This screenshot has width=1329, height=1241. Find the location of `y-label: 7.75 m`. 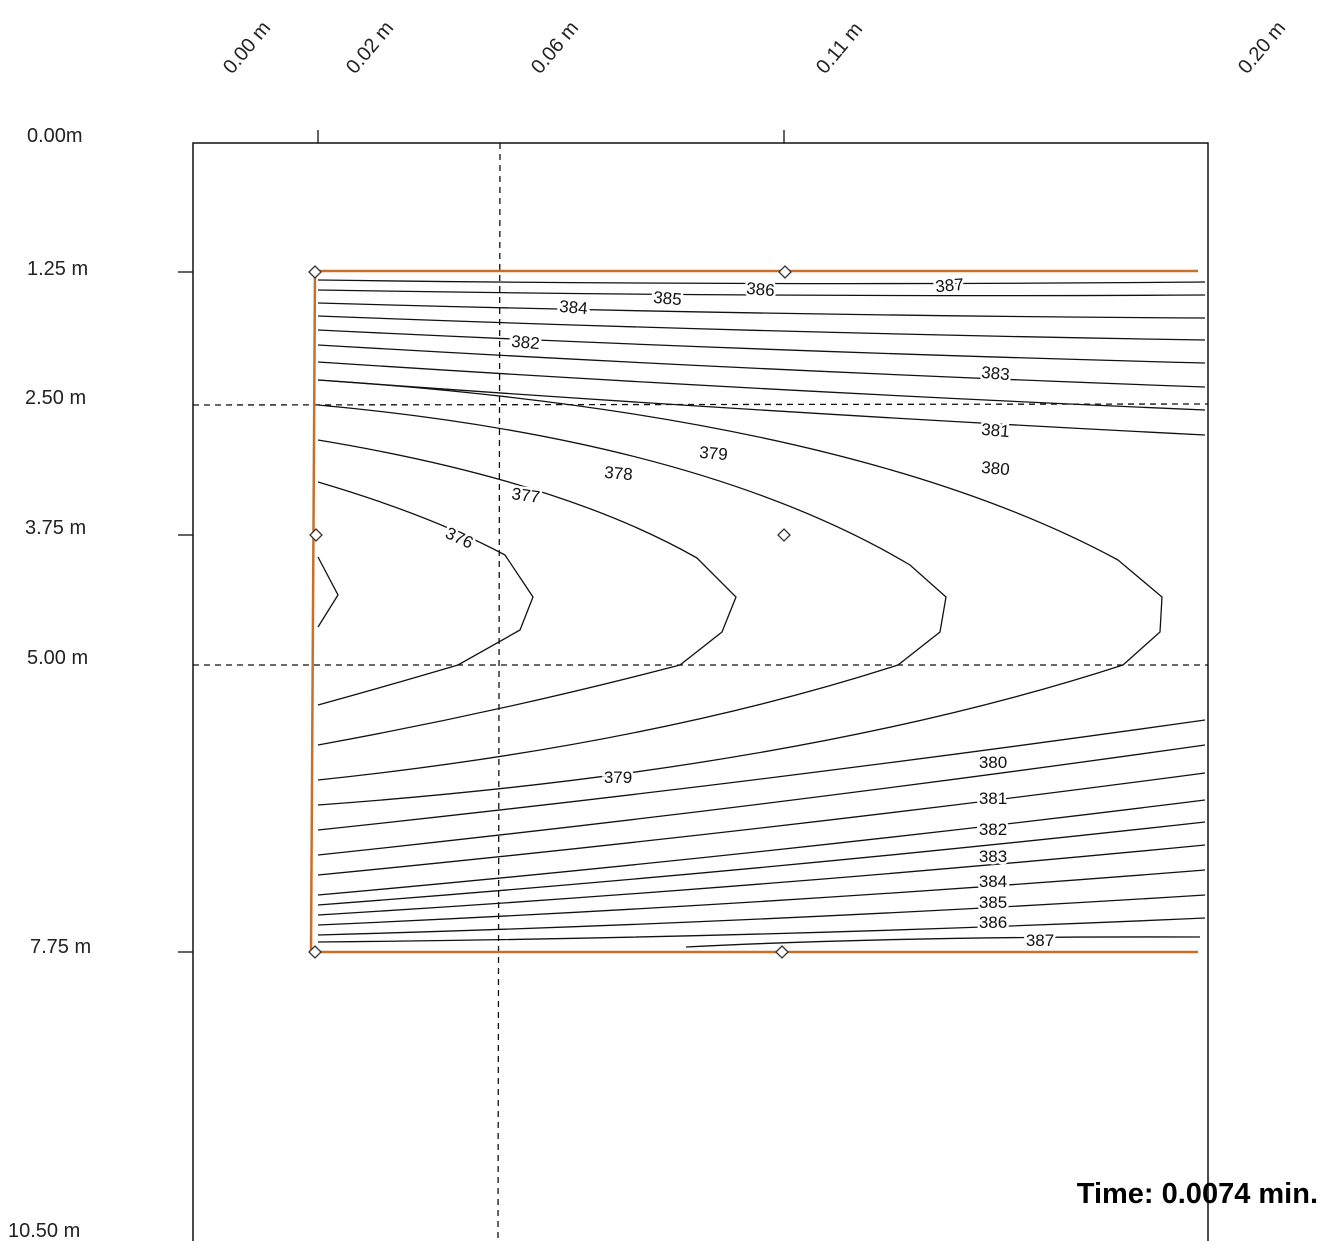

y-label: 7.75 m is located at coordinates (60, 947).